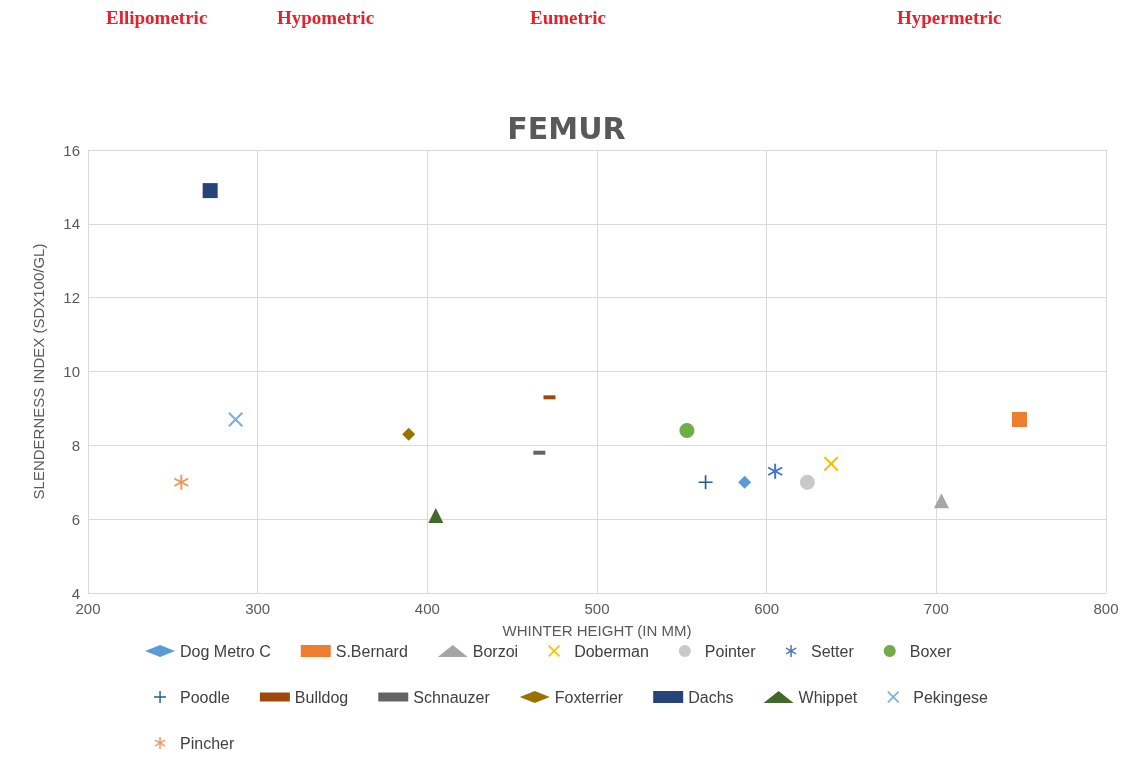 This screenshot has width=1133, height=770. What do you see at coordinates (326, 17) in the screenshot?
I see `text: Hypometric` at bounding box center [326, 17].